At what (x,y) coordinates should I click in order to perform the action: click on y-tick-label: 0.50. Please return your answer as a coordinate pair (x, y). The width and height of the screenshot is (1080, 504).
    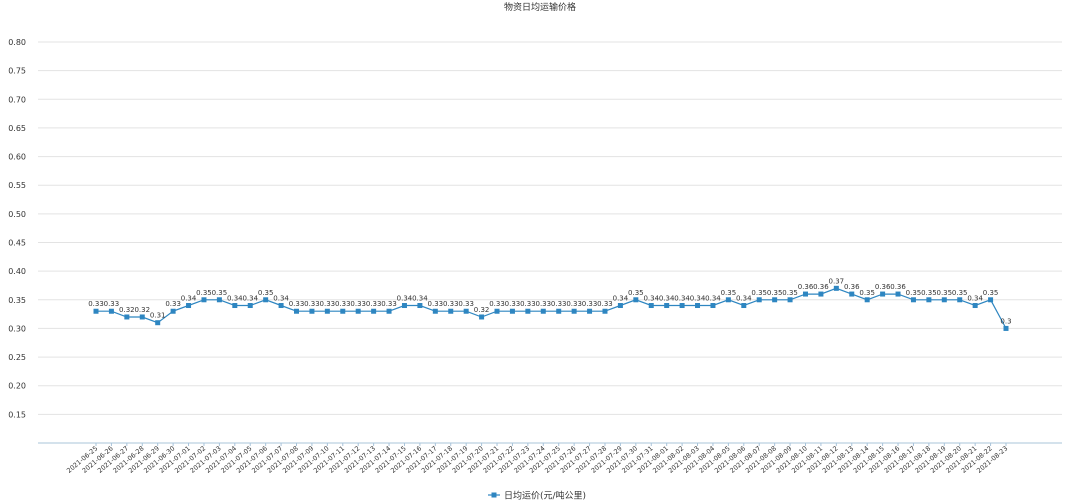
    Looking at the image, I should click on (17, 214).